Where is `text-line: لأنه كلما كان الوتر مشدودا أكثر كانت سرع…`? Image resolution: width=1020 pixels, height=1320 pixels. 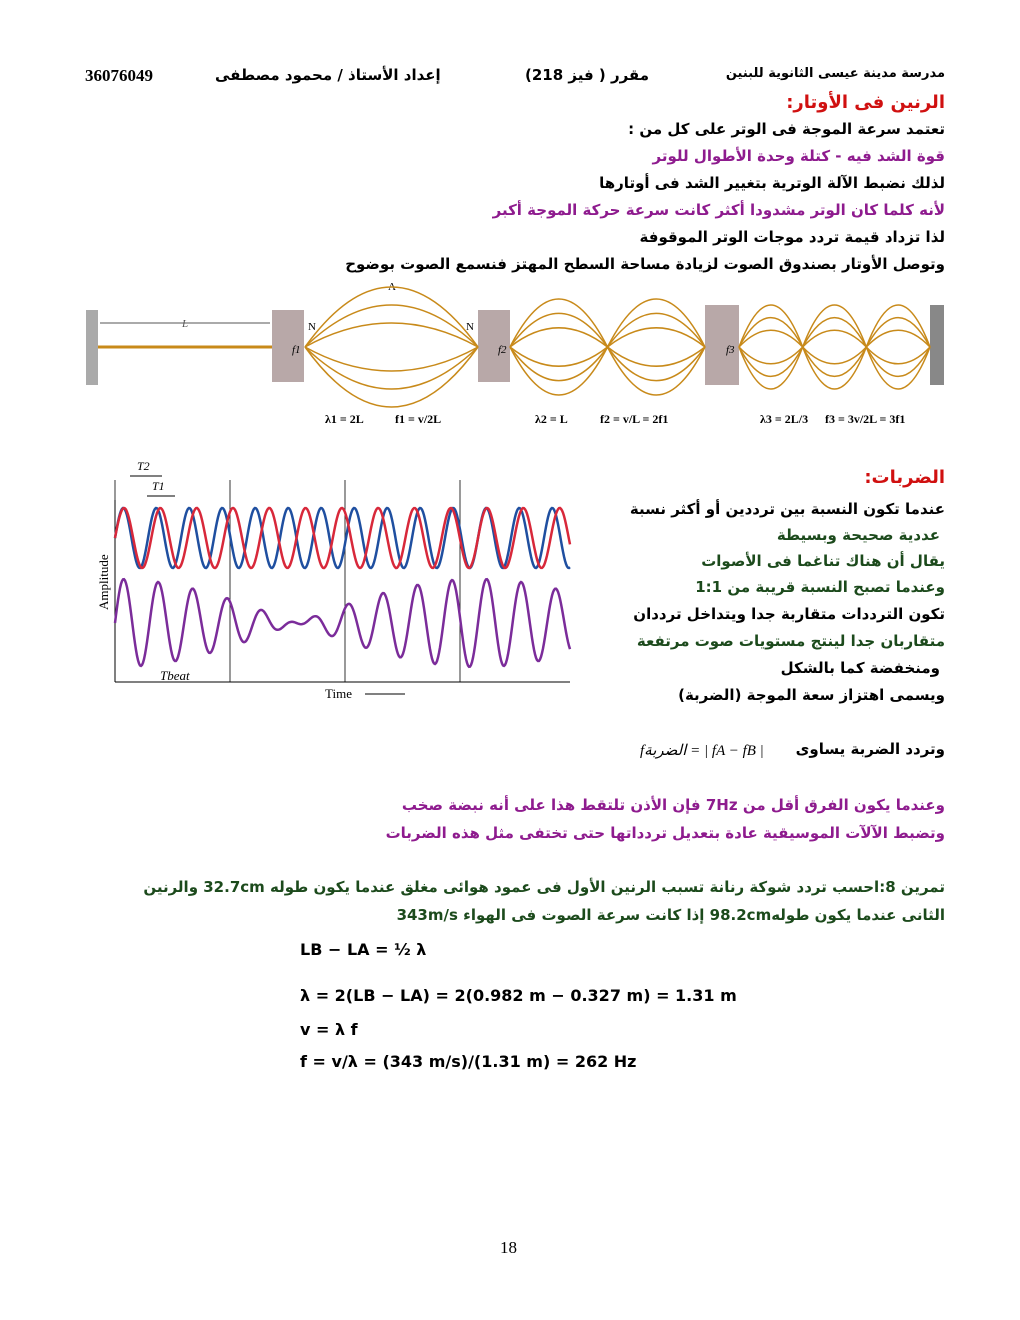 text-line: لأنه كلما كان الوتر مشدودا أكثر كانت سرع… is located at coordinates (718, 210).